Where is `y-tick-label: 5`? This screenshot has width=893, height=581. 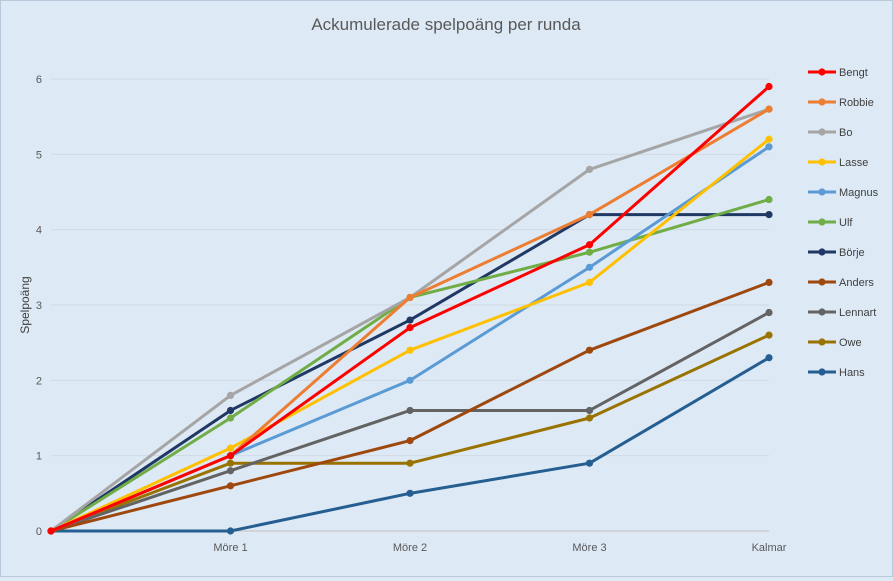
y-tick-label: 5 is located at coordinates (39, 155).